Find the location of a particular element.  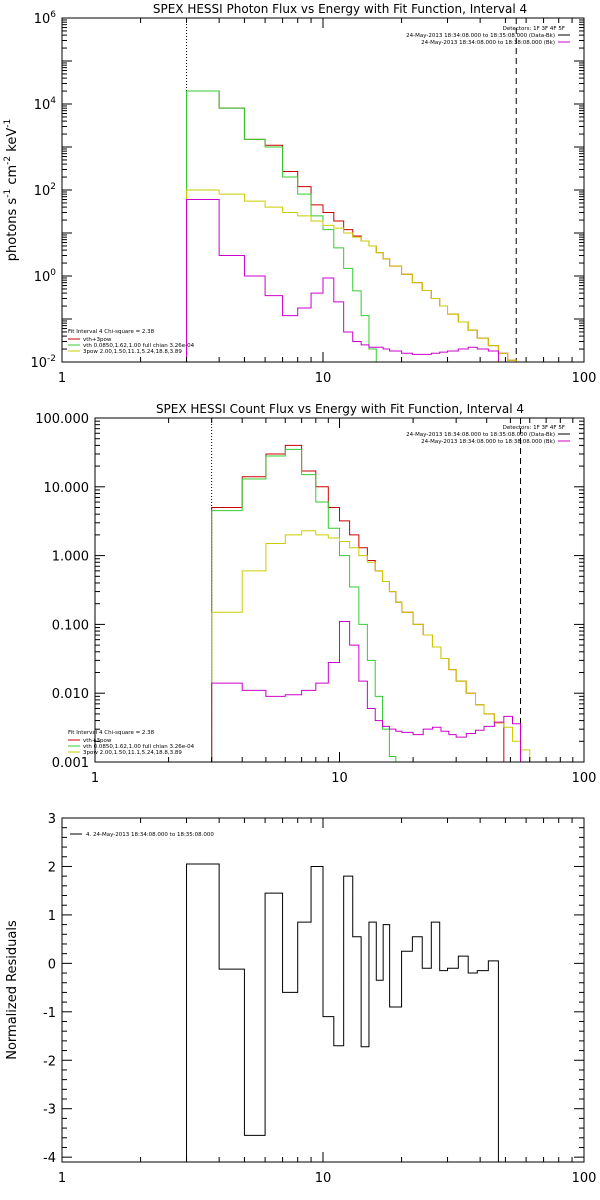

residuals-y-tick-label: -2 is located at coordinates (49, 1061).